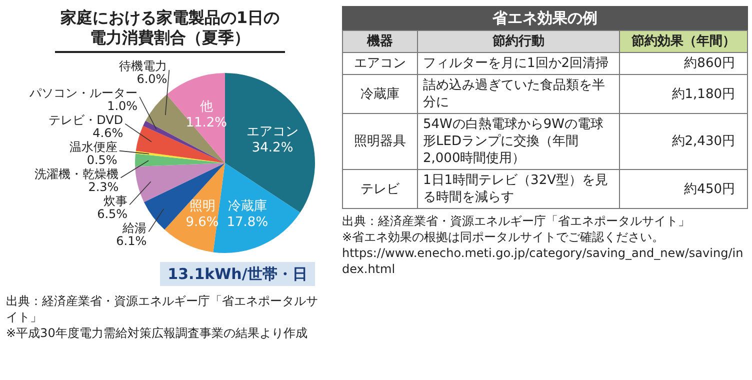 This screenshot has height=380, width=752. I want to click on slice-label: 炊事, so click(116, 201).